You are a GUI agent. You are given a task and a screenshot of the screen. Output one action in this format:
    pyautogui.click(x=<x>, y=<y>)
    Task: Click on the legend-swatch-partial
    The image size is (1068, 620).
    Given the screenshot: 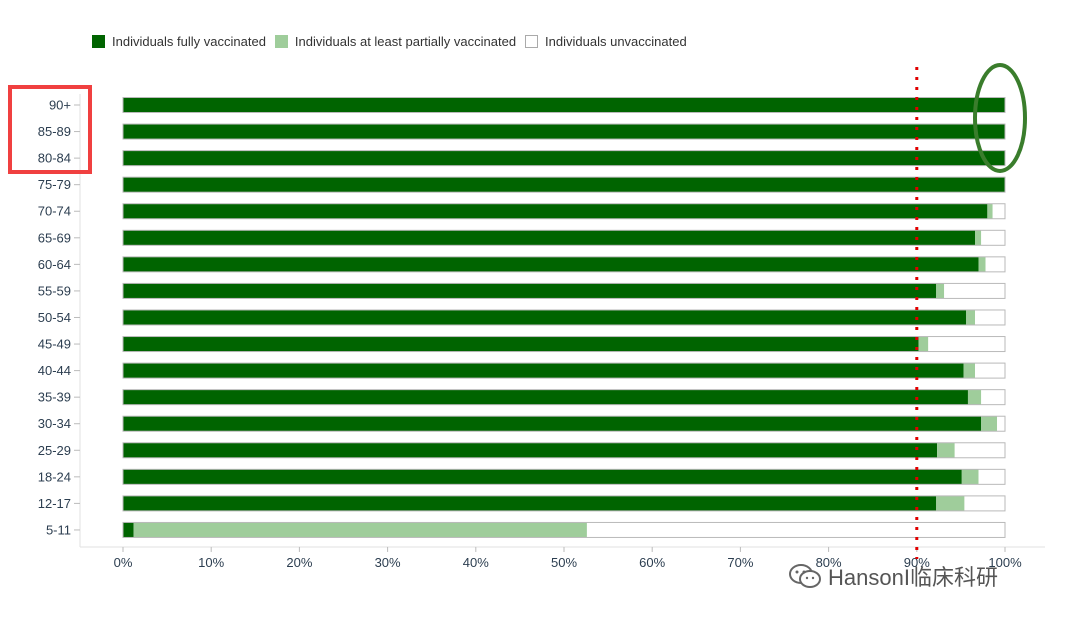 What is the action you would take?
    pyautogui.click(x=281, y=41)
    